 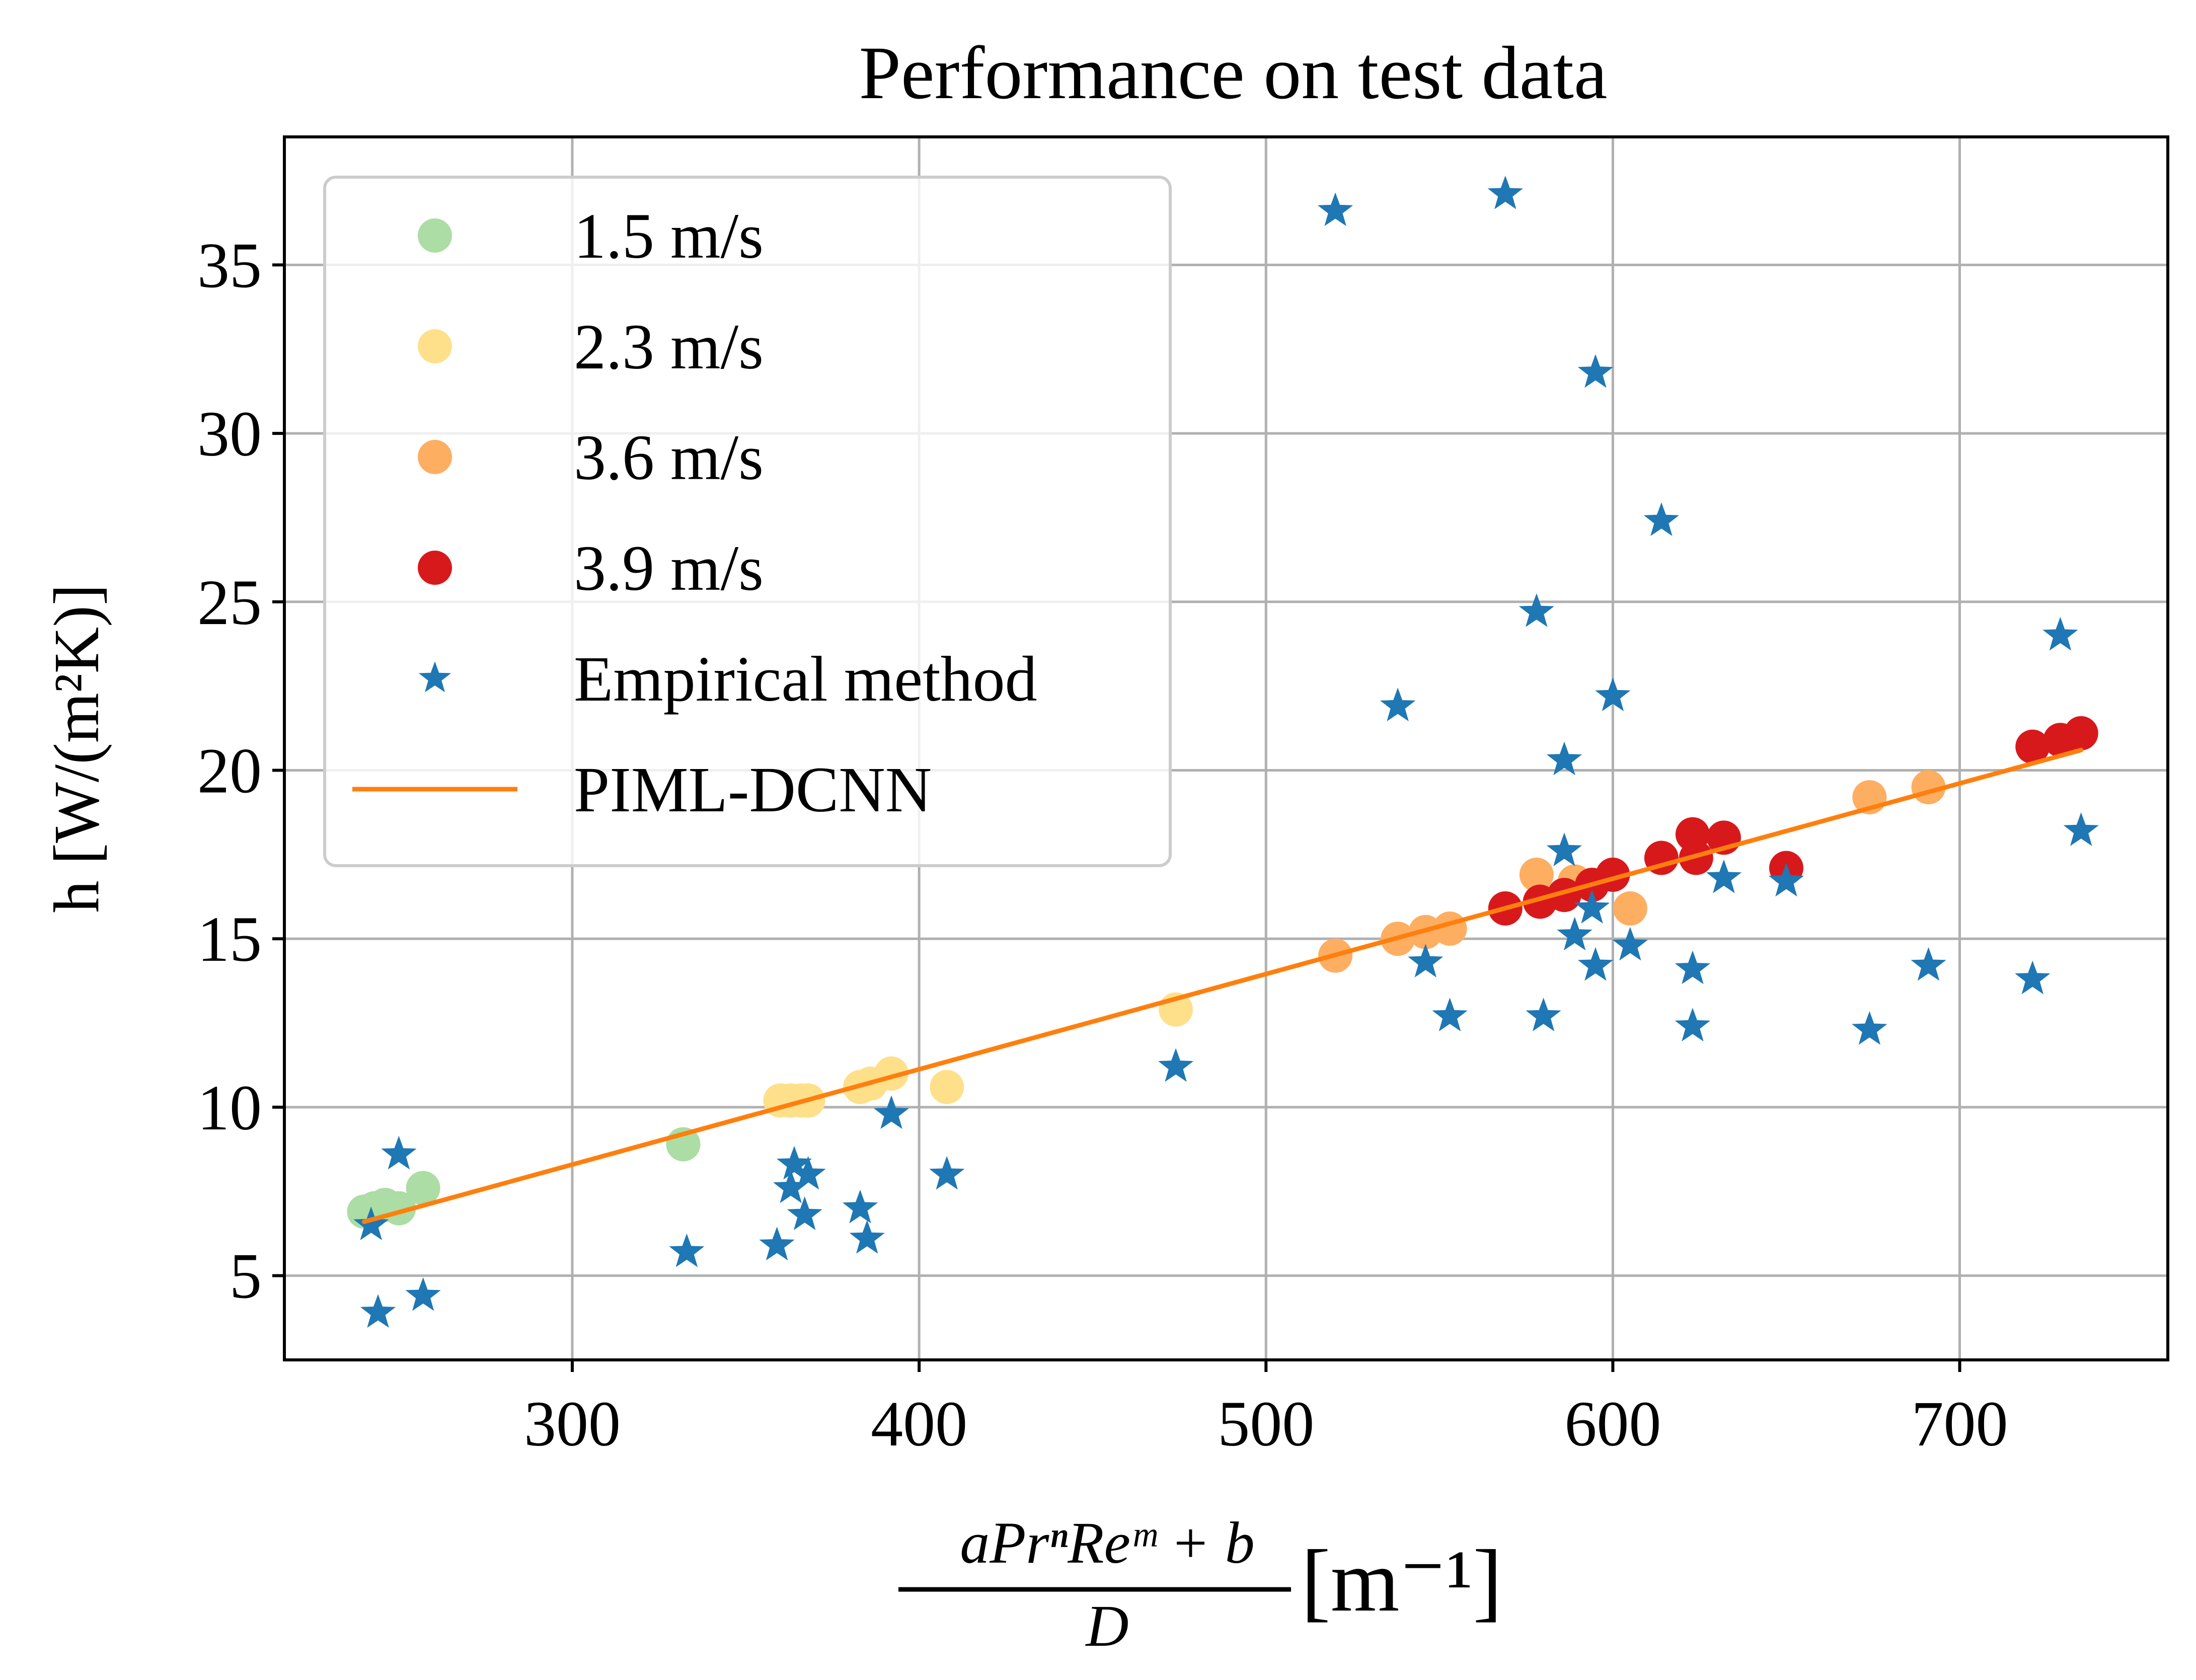 I want to click on x-tick-label: 700, so click(x=1960, y=1424).